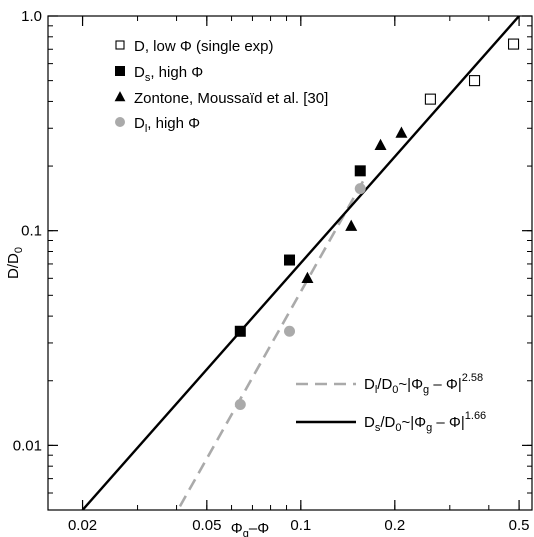  Describe the element at coordinates (206, 525) in the screenshot. I see `x-tick-label: 0.05` at that location.